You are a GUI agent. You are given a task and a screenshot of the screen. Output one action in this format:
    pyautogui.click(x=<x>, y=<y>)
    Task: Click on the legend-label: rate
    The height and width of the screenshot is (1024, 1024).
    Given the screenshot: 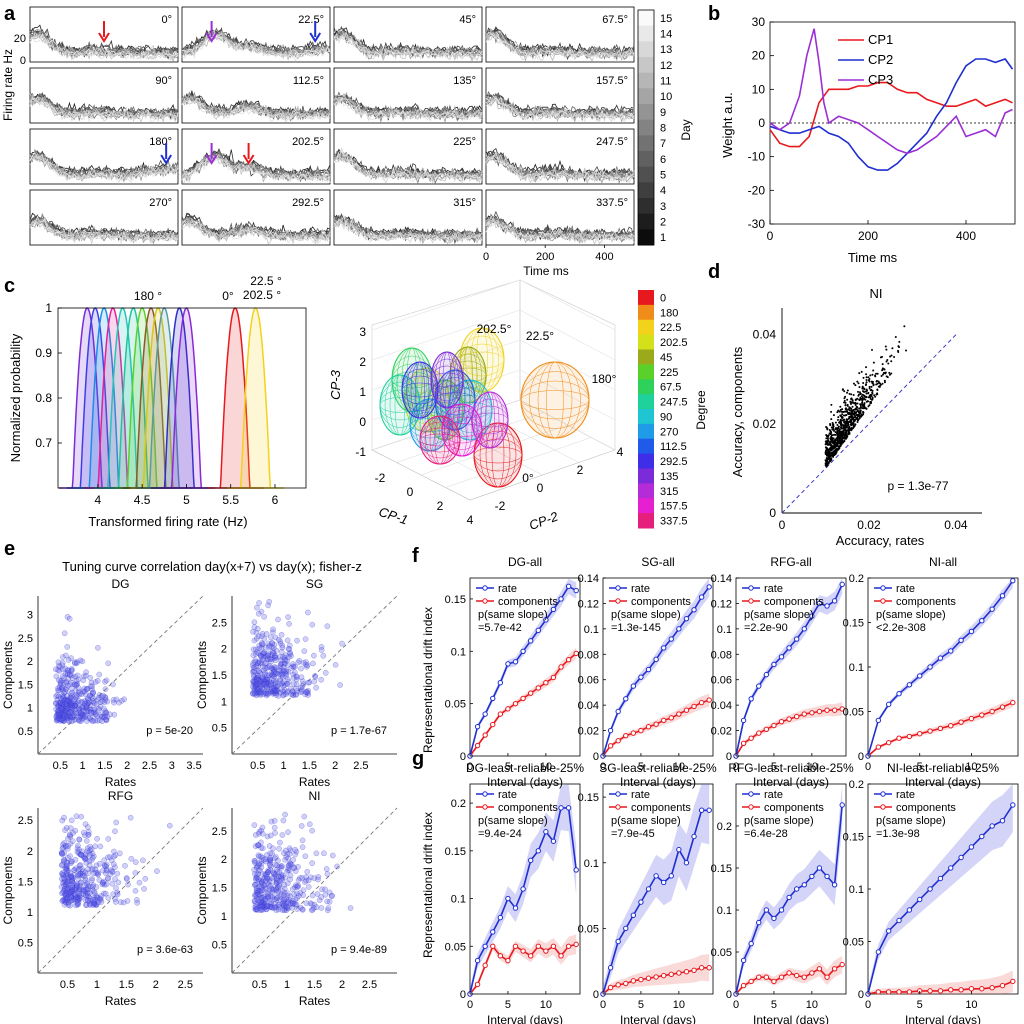 What is the action you would take?
    pyautogui.click(x=507, y=589)
    